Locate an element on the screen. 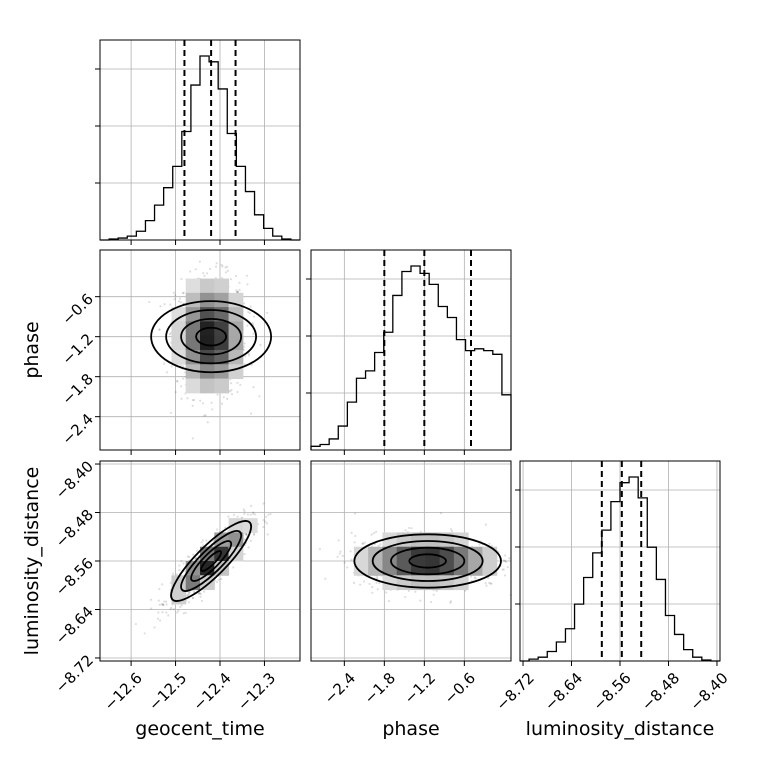 The width and height of the screenshot is (760, 765). x-tick-label-luminosity_distance: −8.48 is located at coordinates (660, 691).